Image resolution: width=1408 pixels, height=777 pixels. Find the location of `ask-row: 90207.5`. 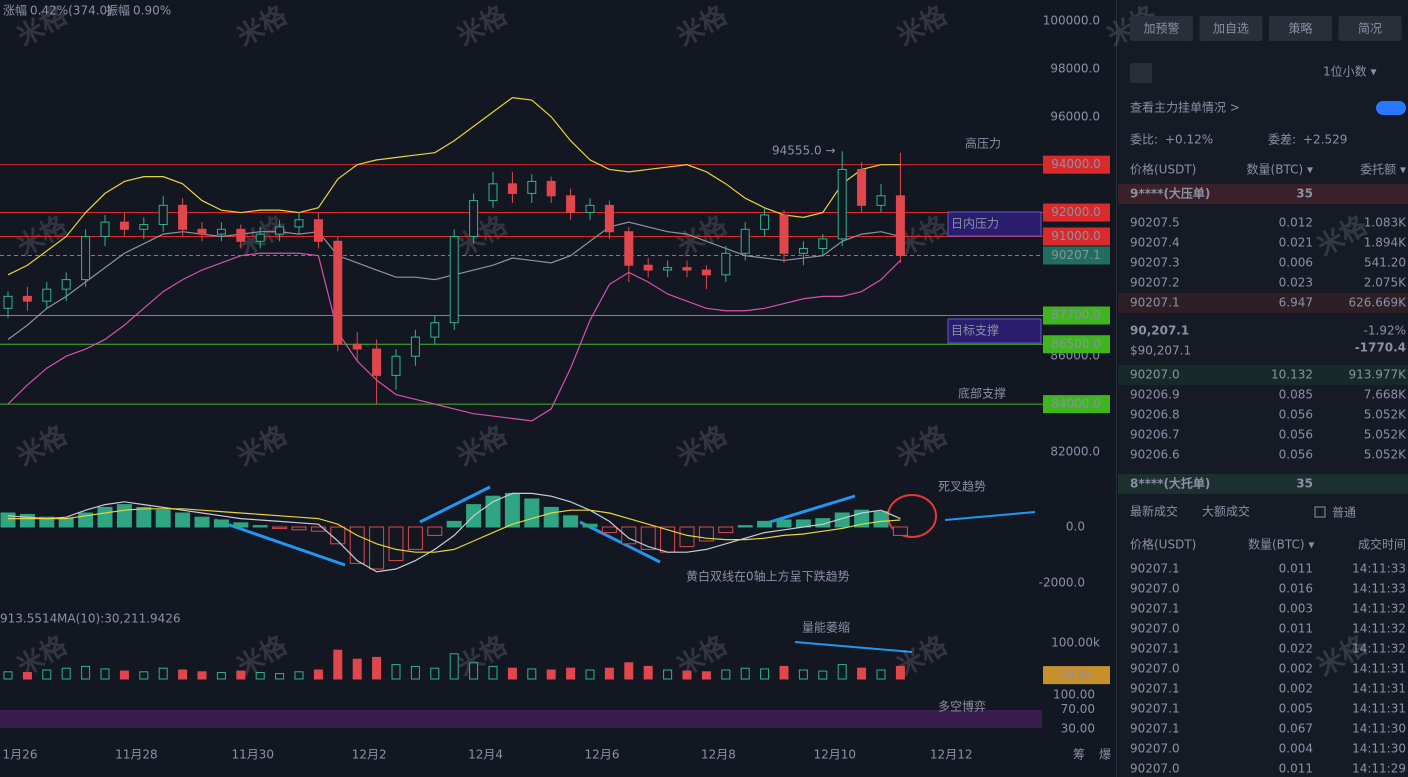

ask-row: 90207.5 is located at coordinates (1155, 223).